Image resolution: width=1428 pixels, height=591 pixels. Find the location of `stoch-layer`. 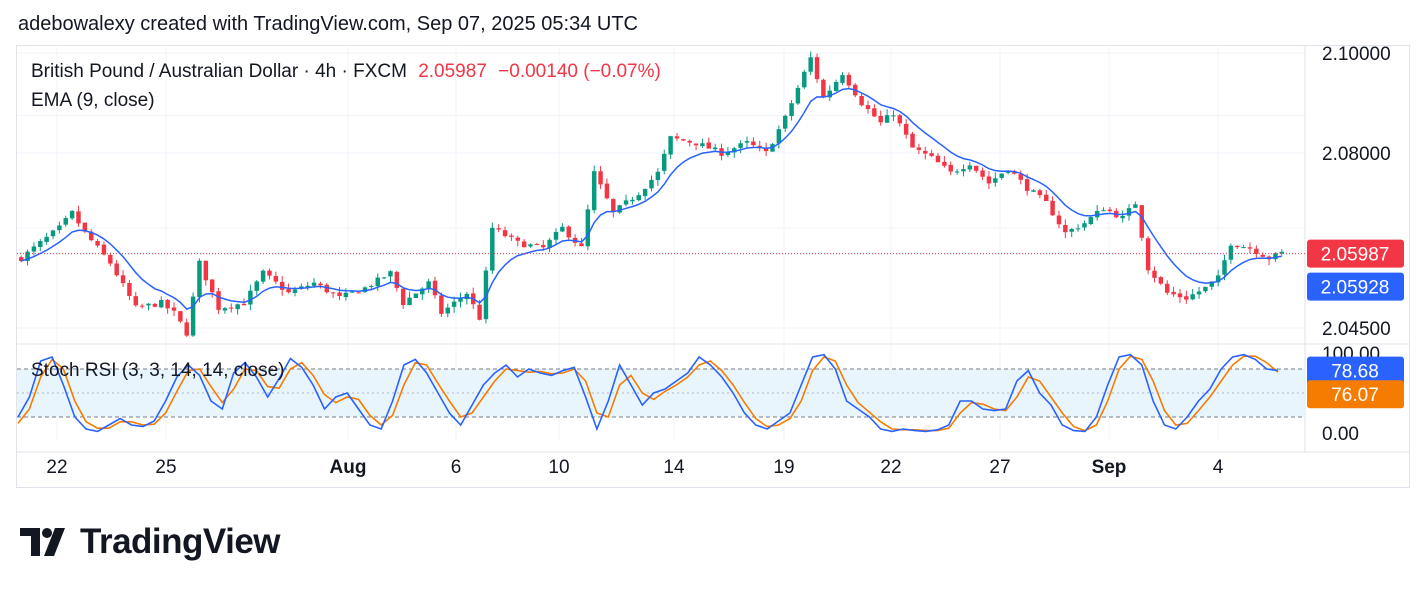

stoch-layer is located at coordinates (648, 393).